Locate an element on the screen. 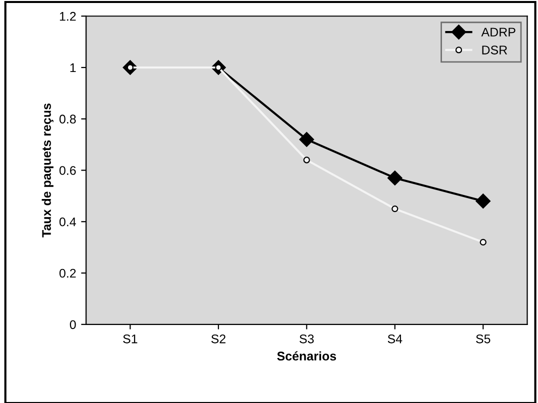 This screenshot has width=538, height=403. y-tick-label: 0.6 is located at coordinates (67, 170).